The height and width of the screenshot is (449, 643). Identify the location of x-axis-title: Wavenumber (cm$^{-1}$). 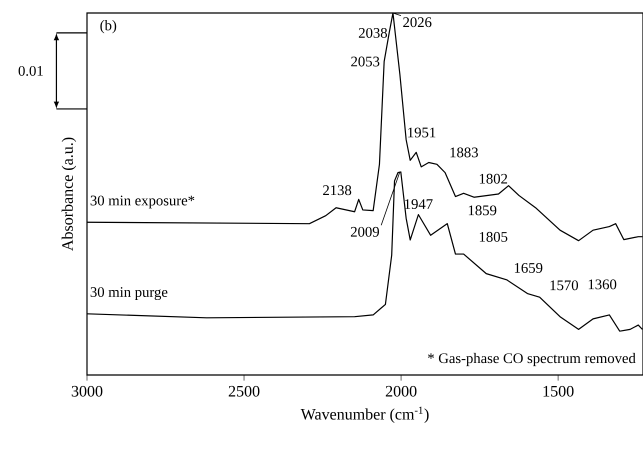
(364, 414).